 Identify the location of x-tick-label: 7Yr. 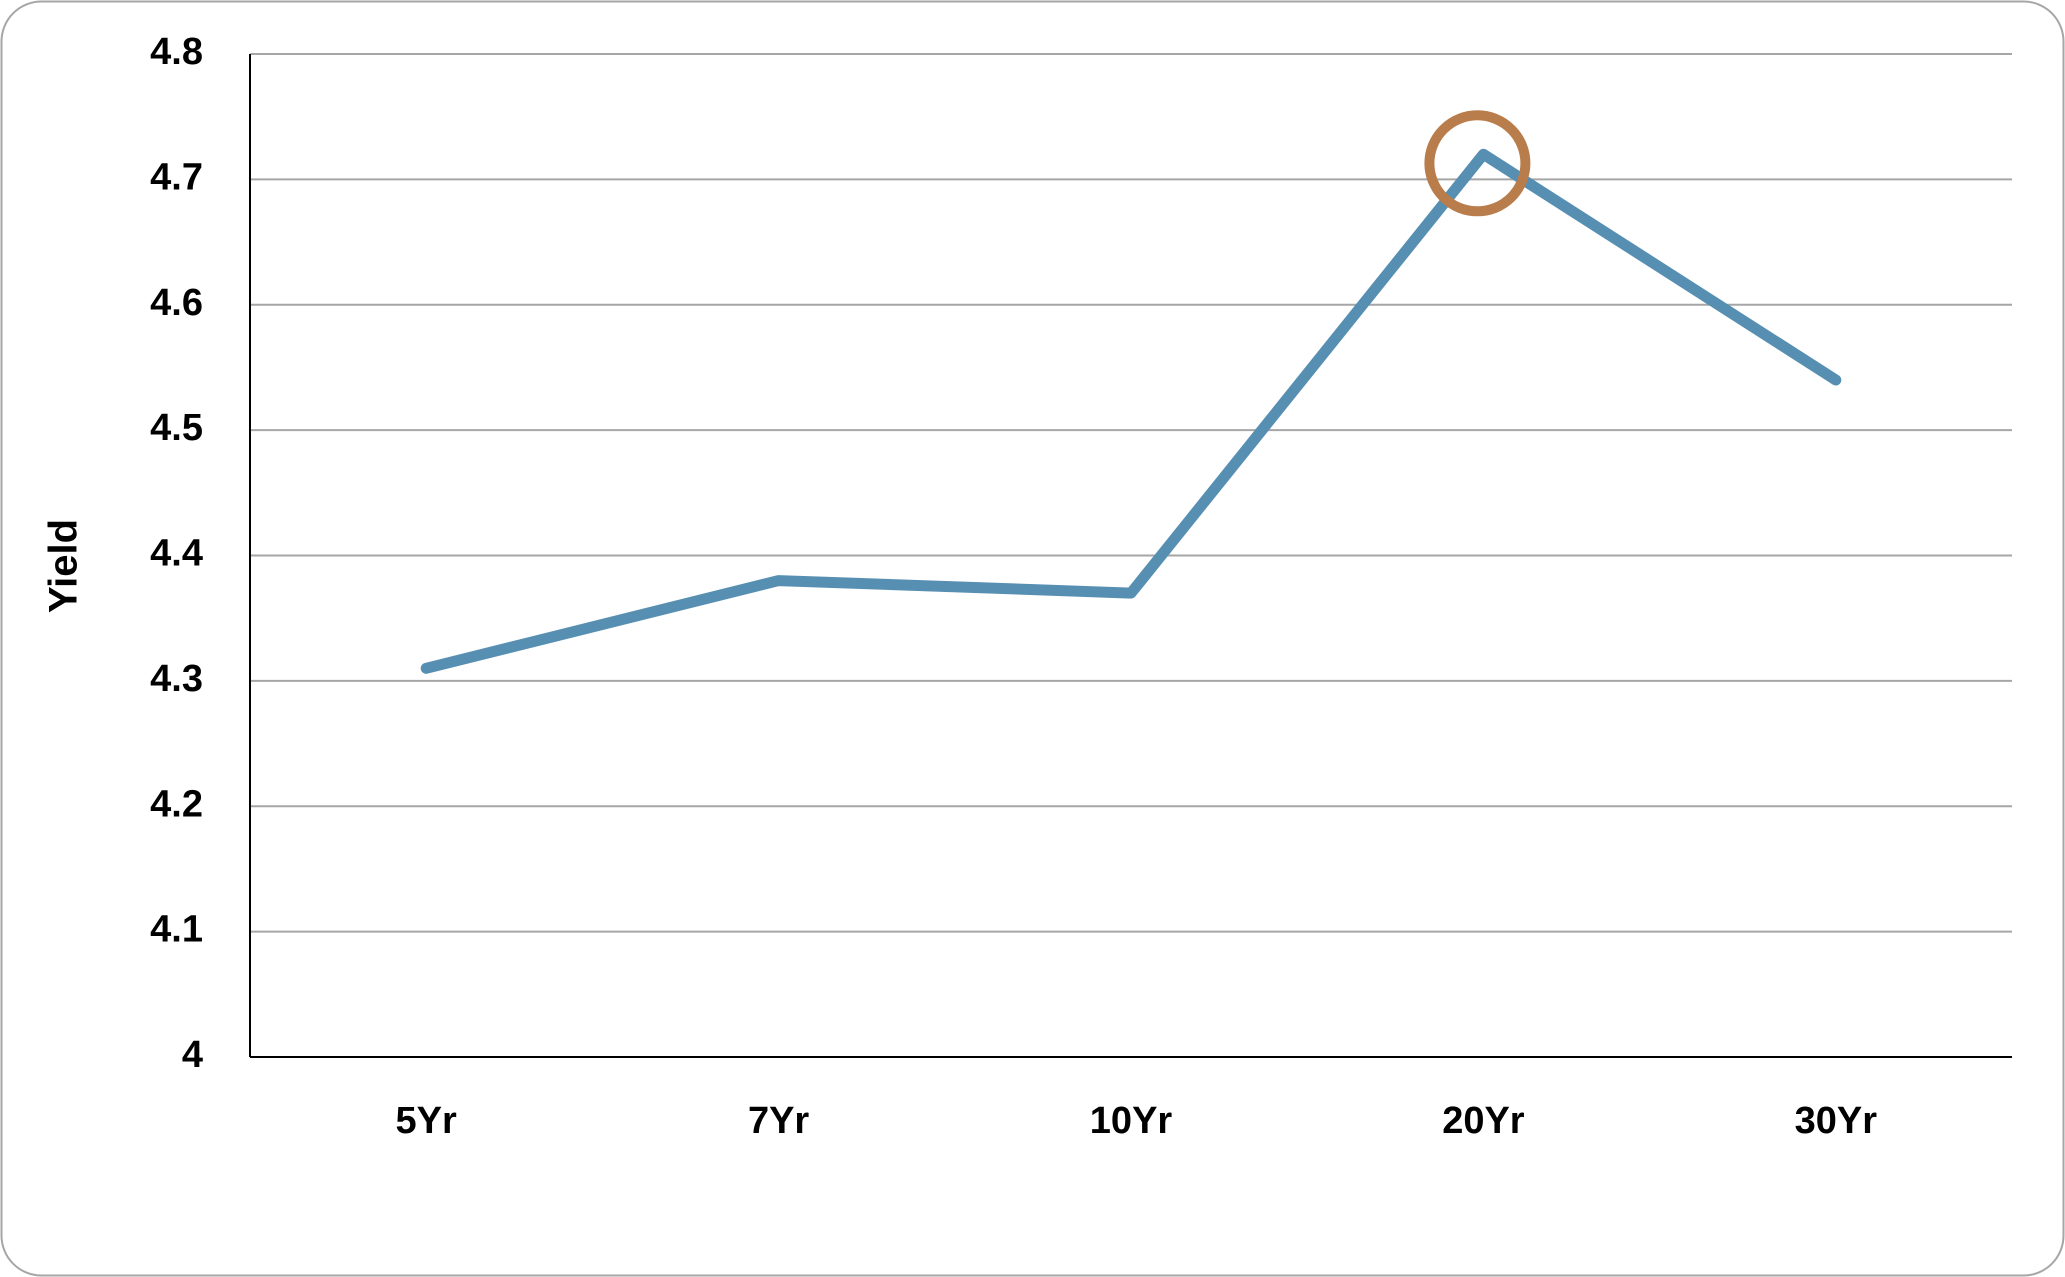
(778, 1121).